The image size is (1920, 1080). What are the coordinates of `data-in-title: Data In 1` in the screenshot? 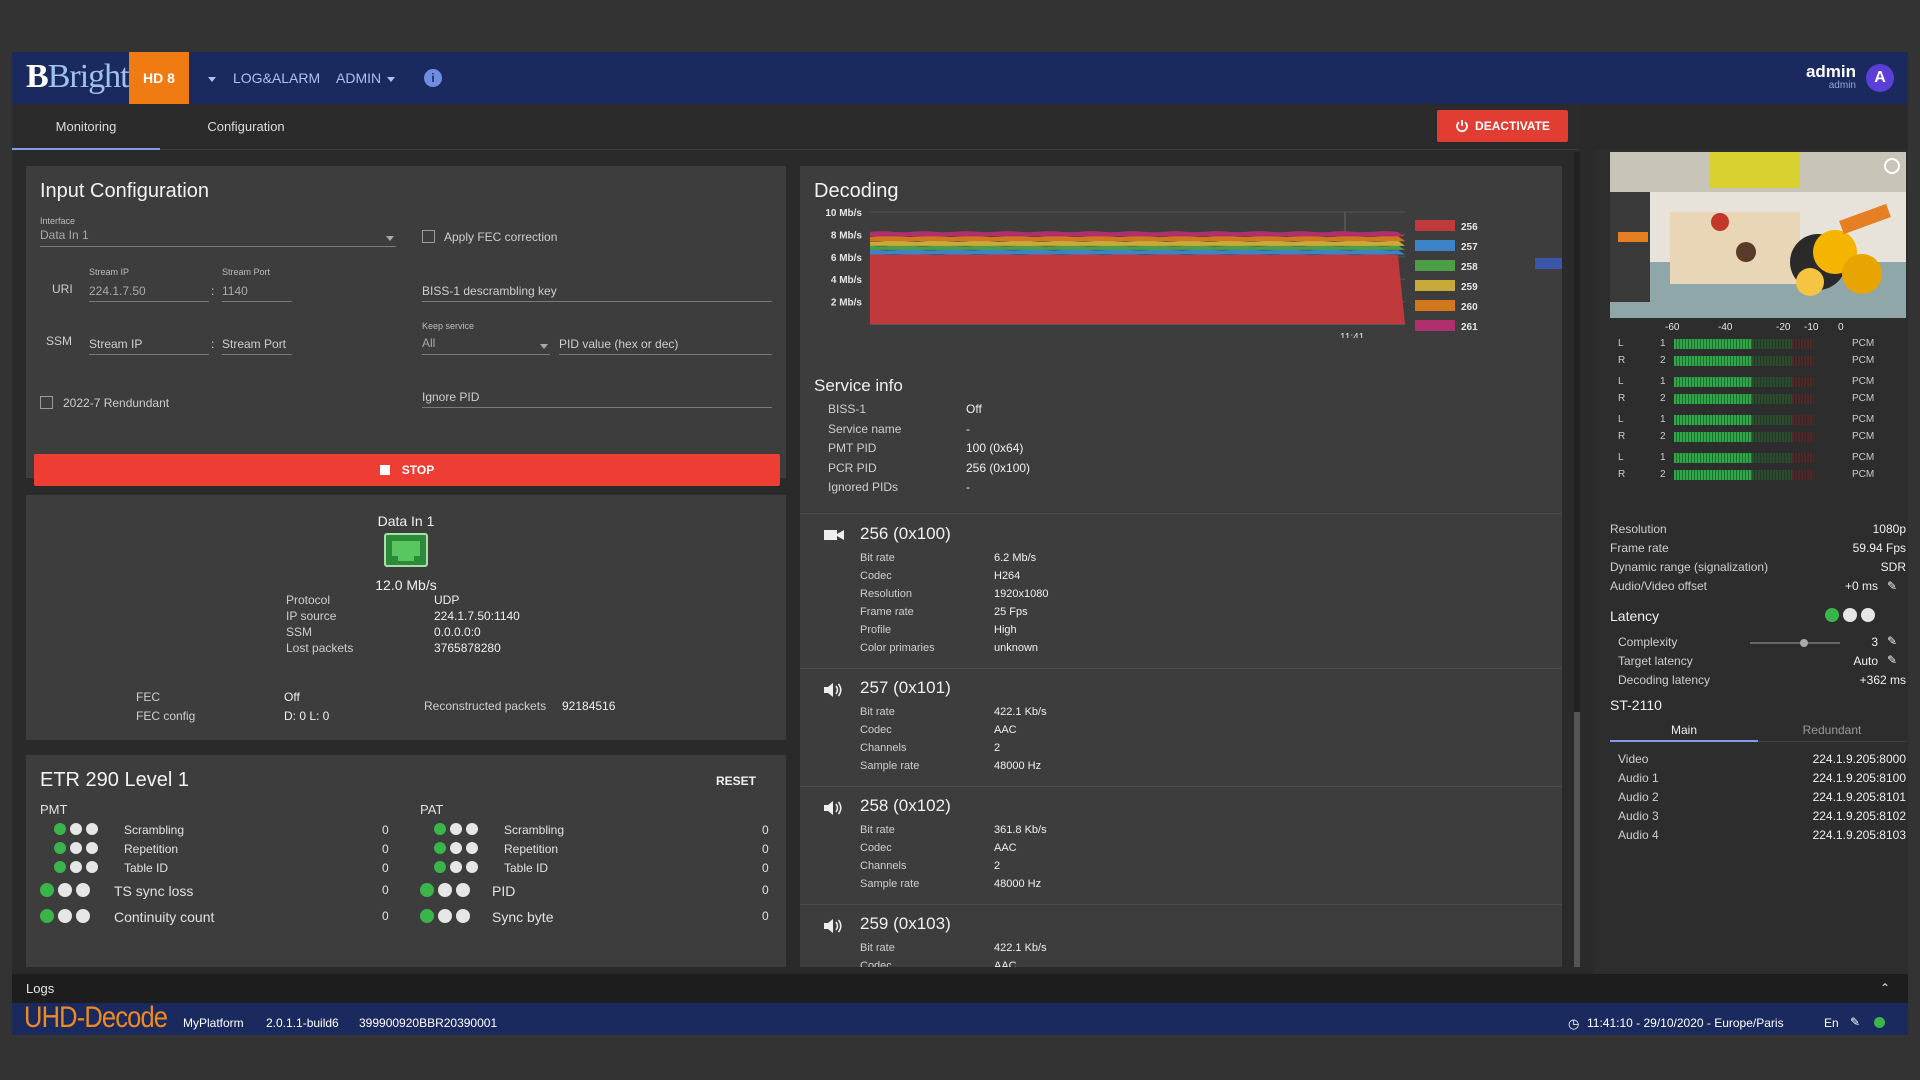 It's located at (406, 521).